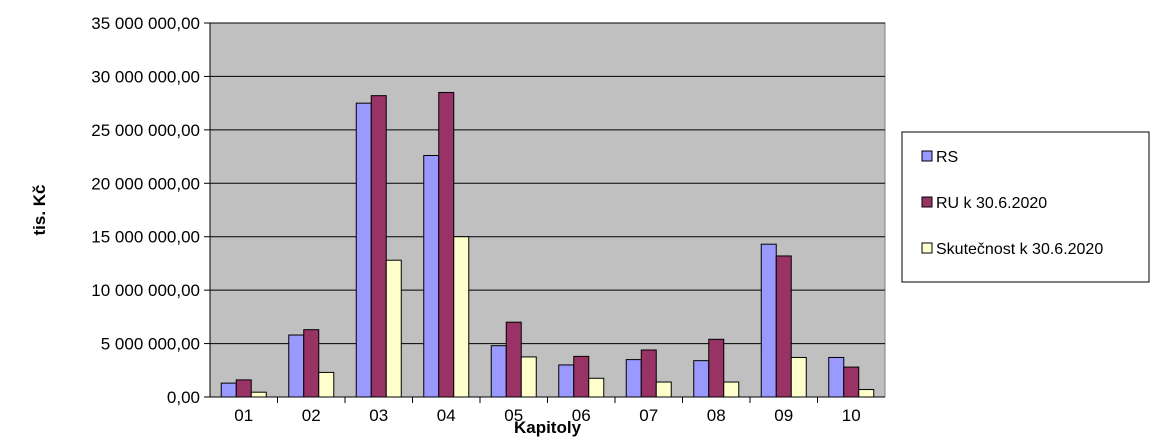 The width and height of the screenshot is (1154, 441). I want to click on x-tick-label: 06, so click(581, 415).